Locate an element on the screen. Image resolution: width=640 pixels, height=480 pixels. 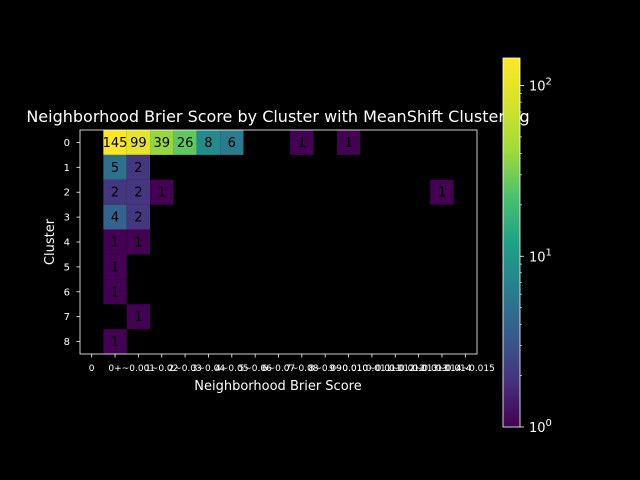
heatmap-cell-label: 26 is located at coordinates (185, 143).